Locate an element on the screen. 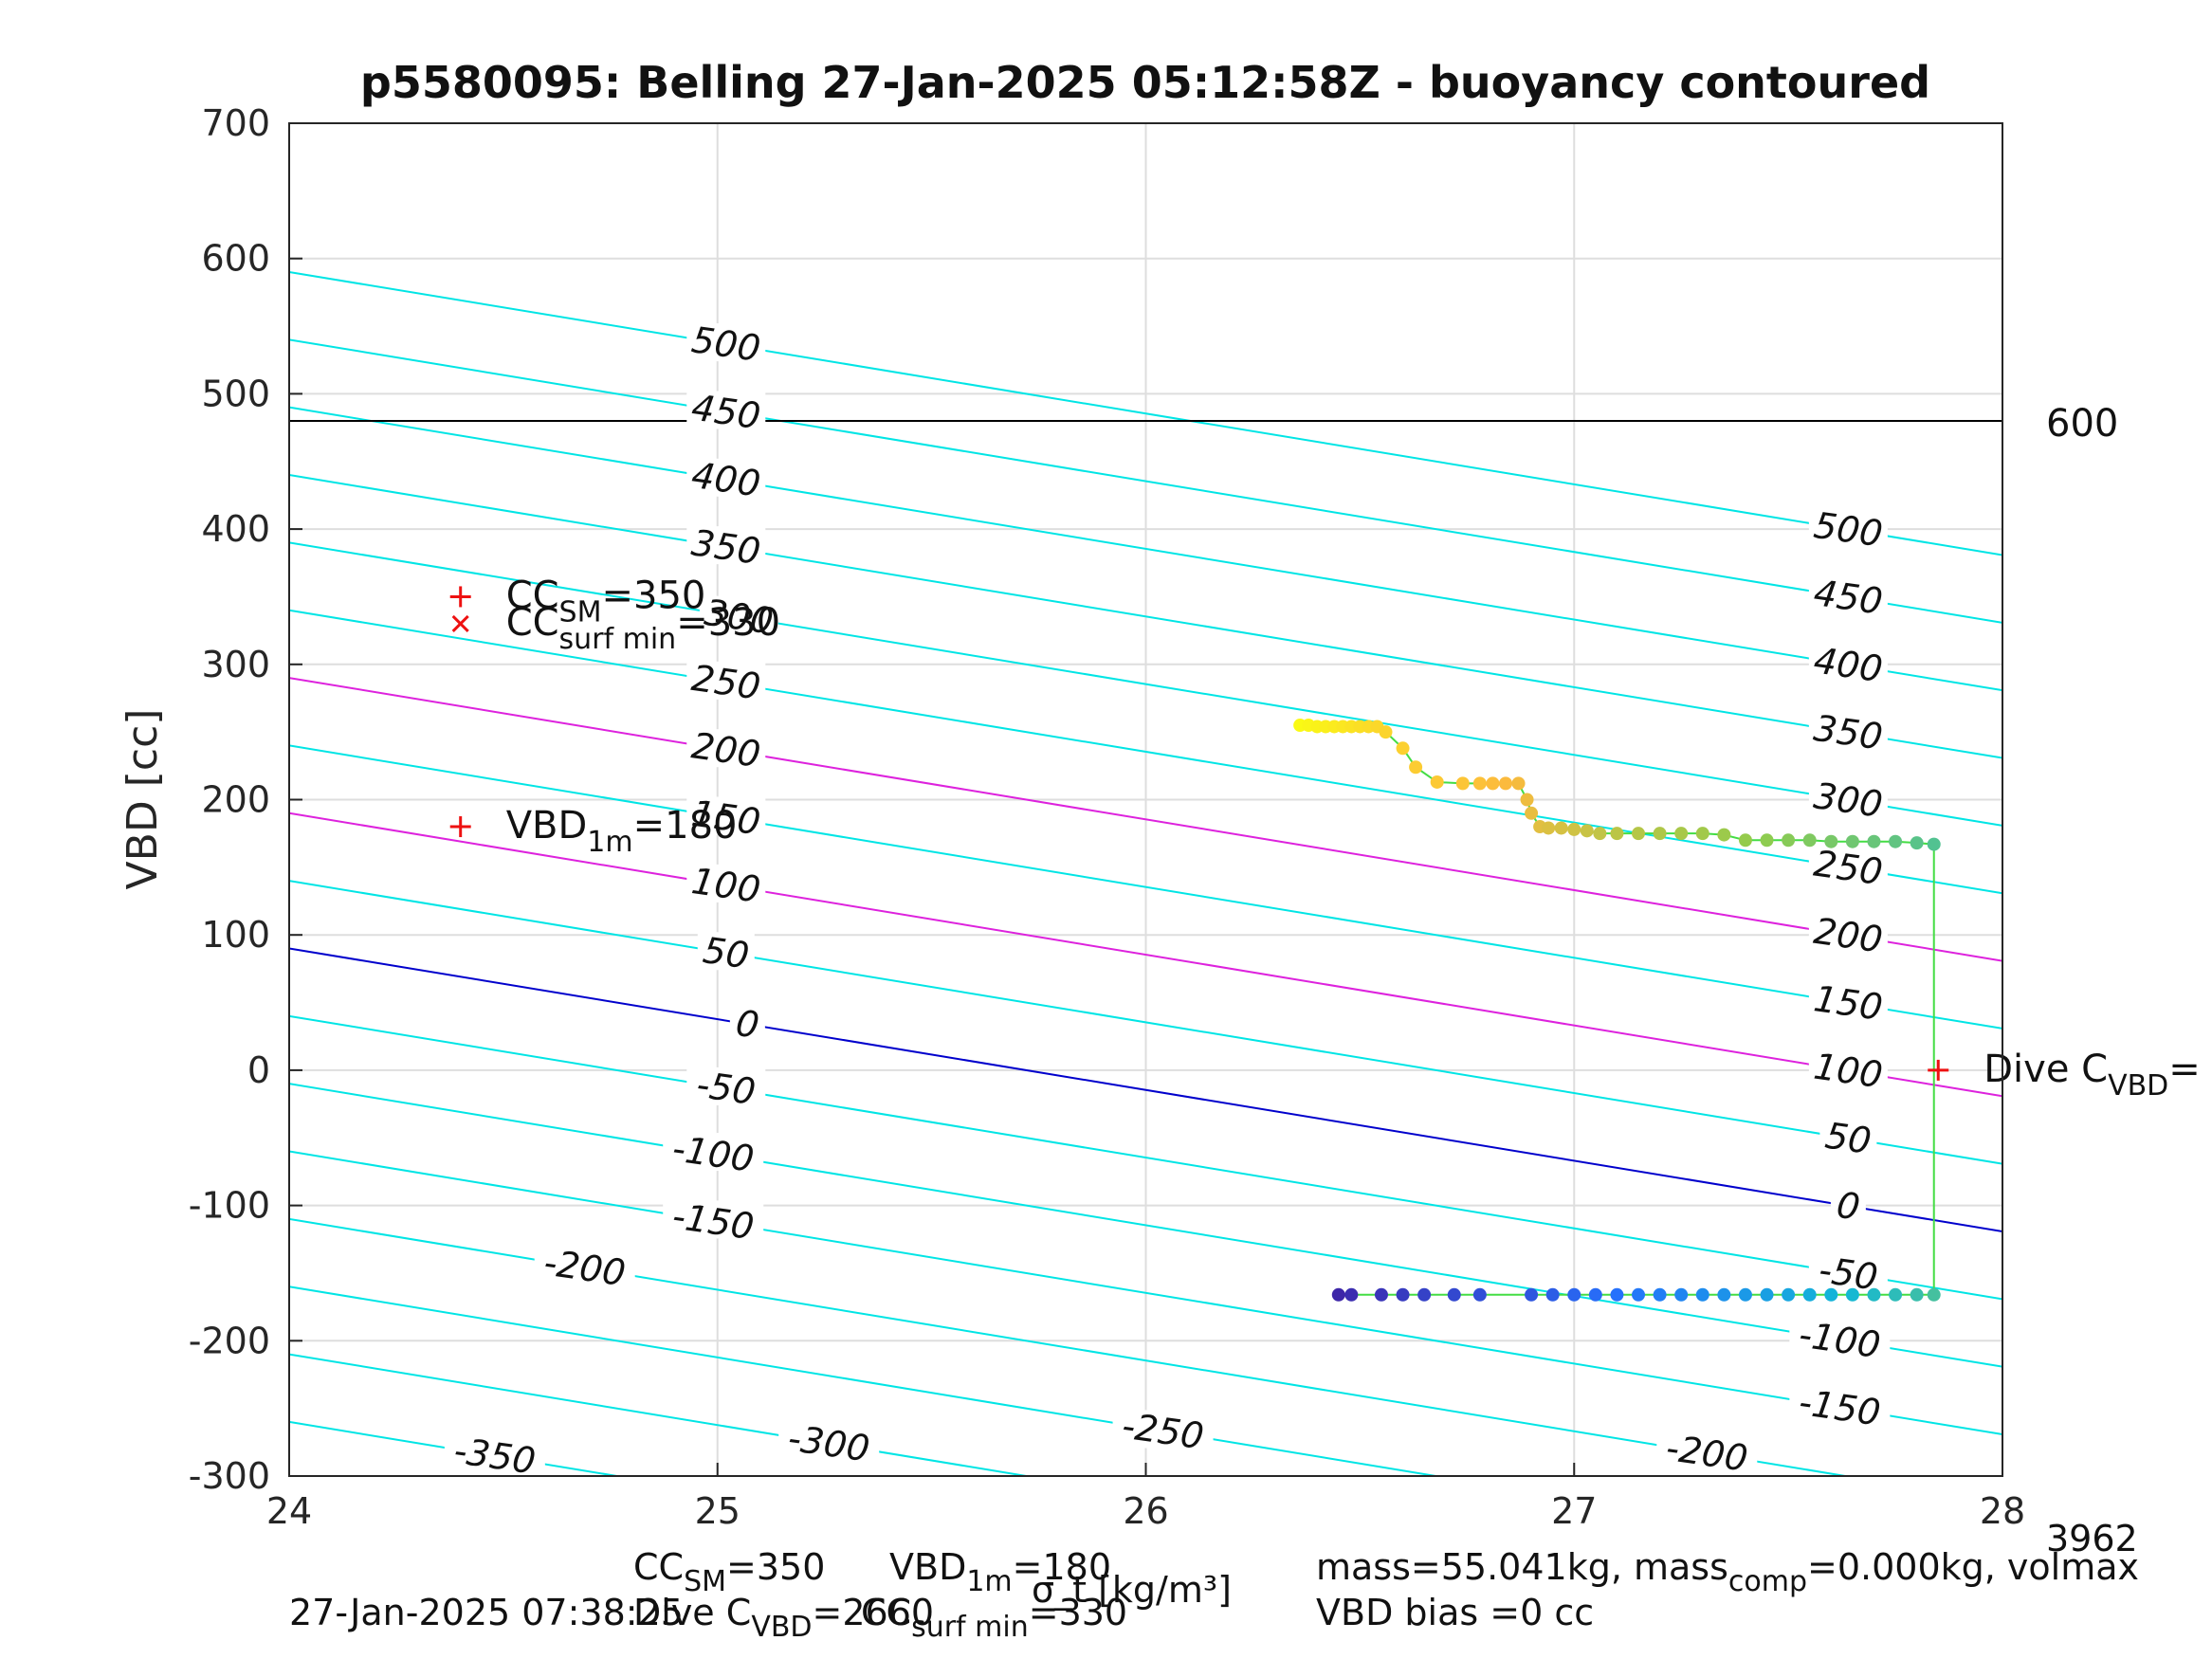 Image resolution: width=2212 pixels, height=1659 pixels. y-tick-label: -100 is located at coordinates (229, 1206).